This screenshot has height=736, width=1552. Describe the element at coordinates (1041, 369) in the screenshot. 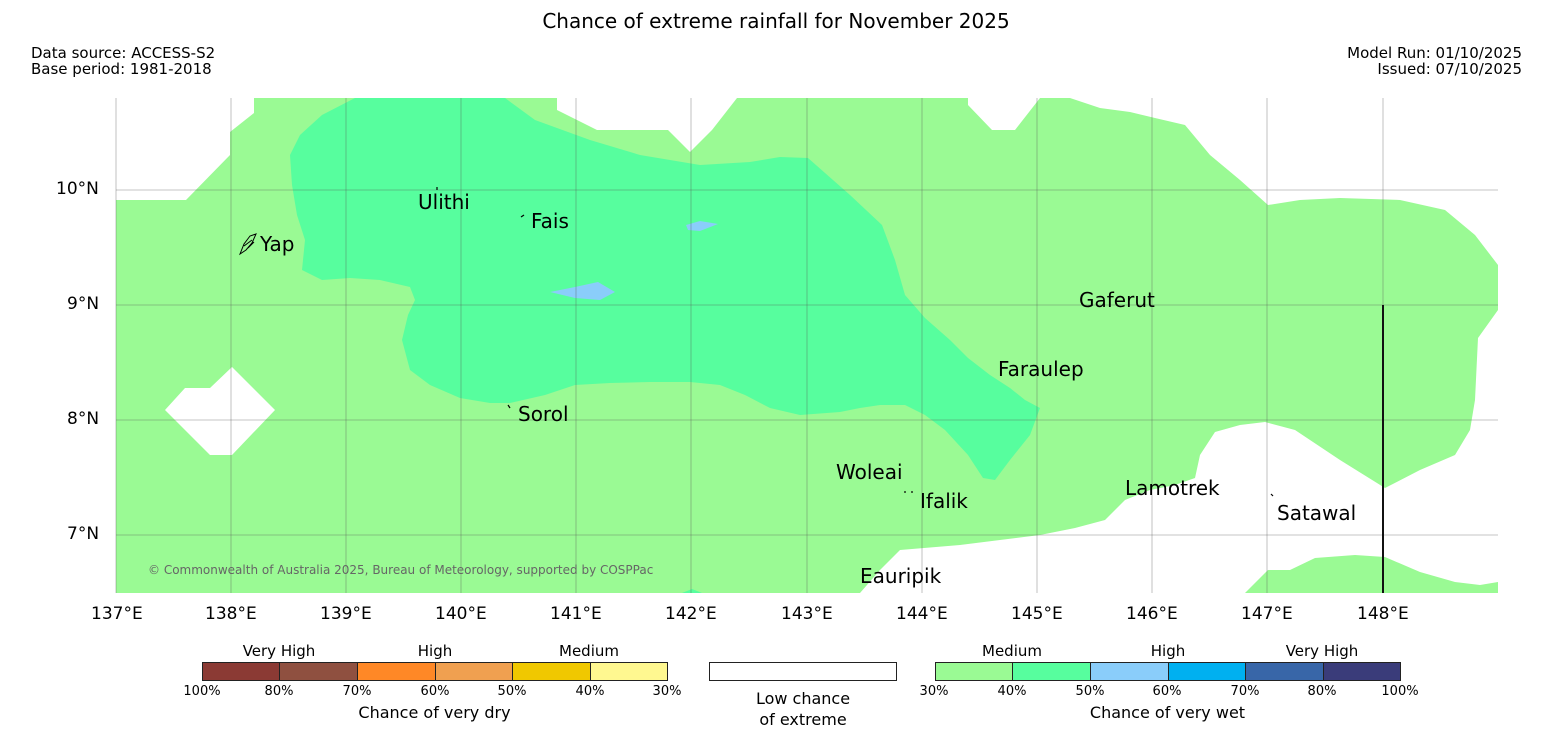

I see `place-label-faraulep: Faraulep` at that location.